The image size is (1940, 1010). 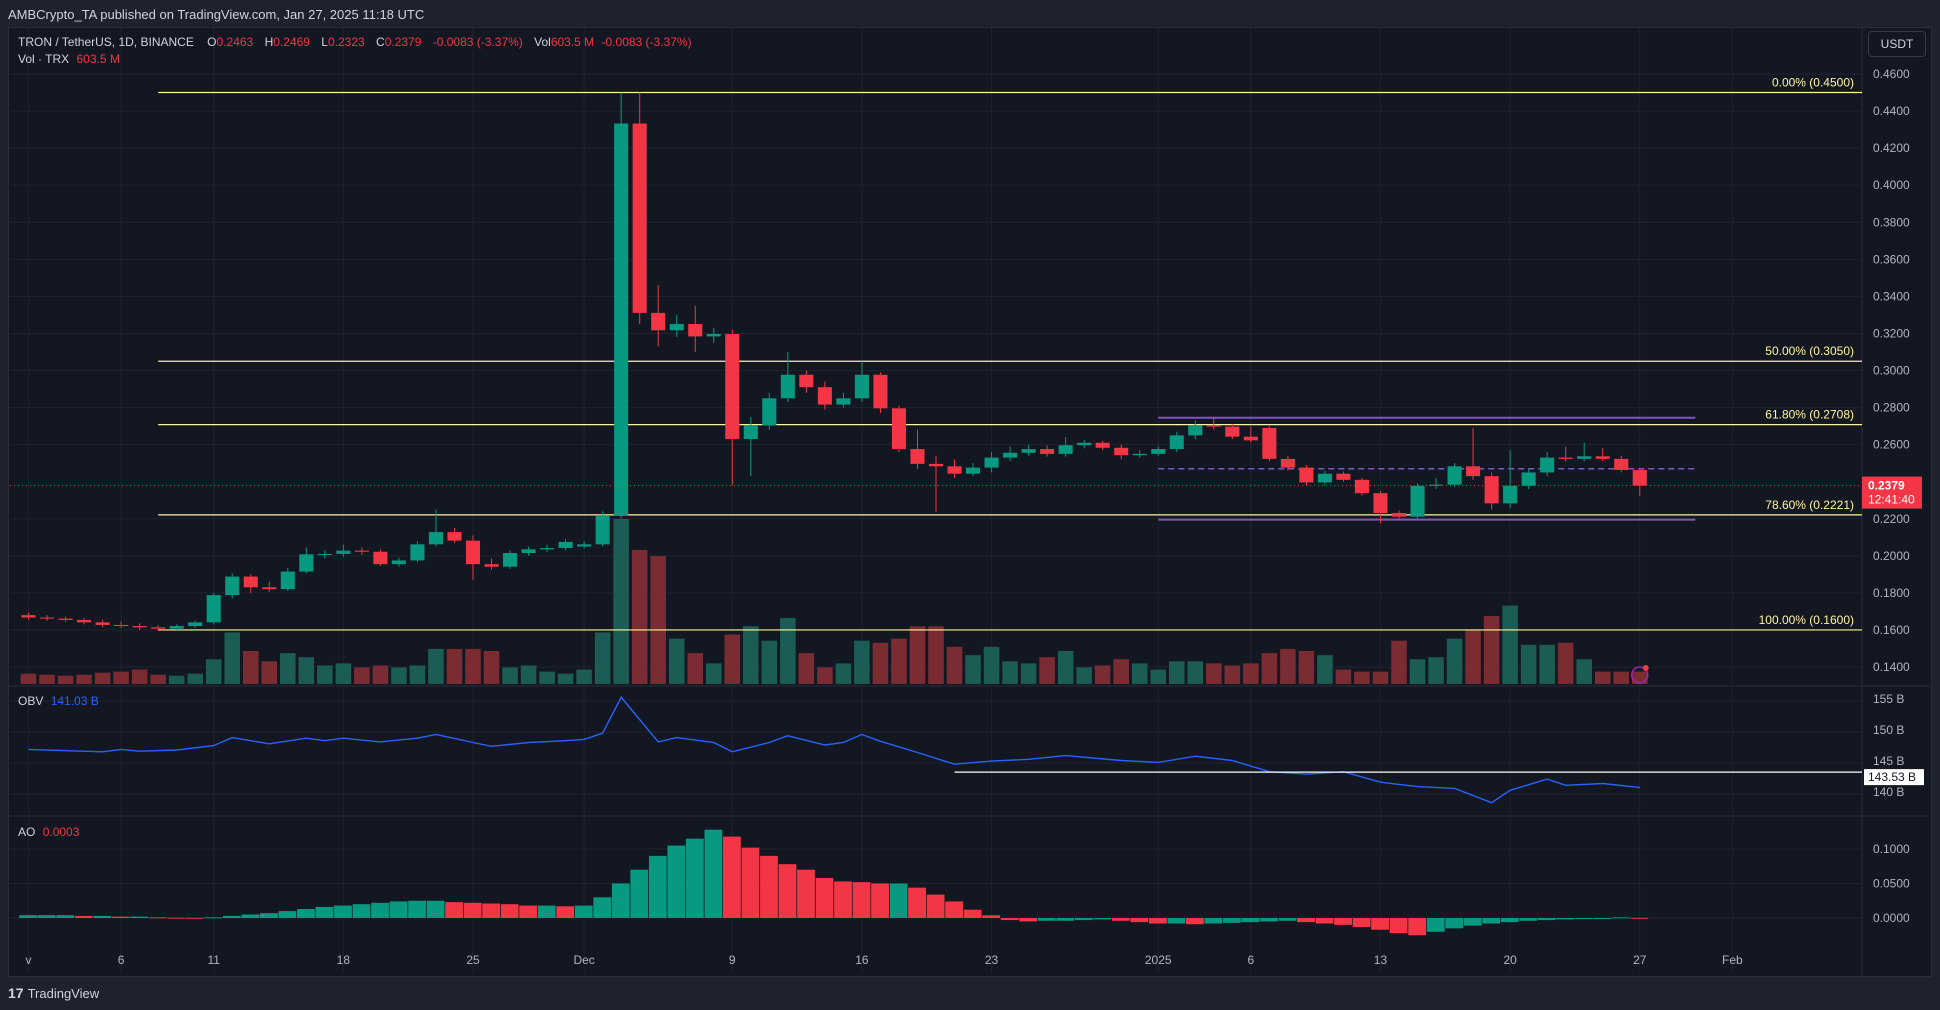 I want to click on symbol-name: TRON / TetherUS, 1D, BINANCE, so click(x=106, y=42).